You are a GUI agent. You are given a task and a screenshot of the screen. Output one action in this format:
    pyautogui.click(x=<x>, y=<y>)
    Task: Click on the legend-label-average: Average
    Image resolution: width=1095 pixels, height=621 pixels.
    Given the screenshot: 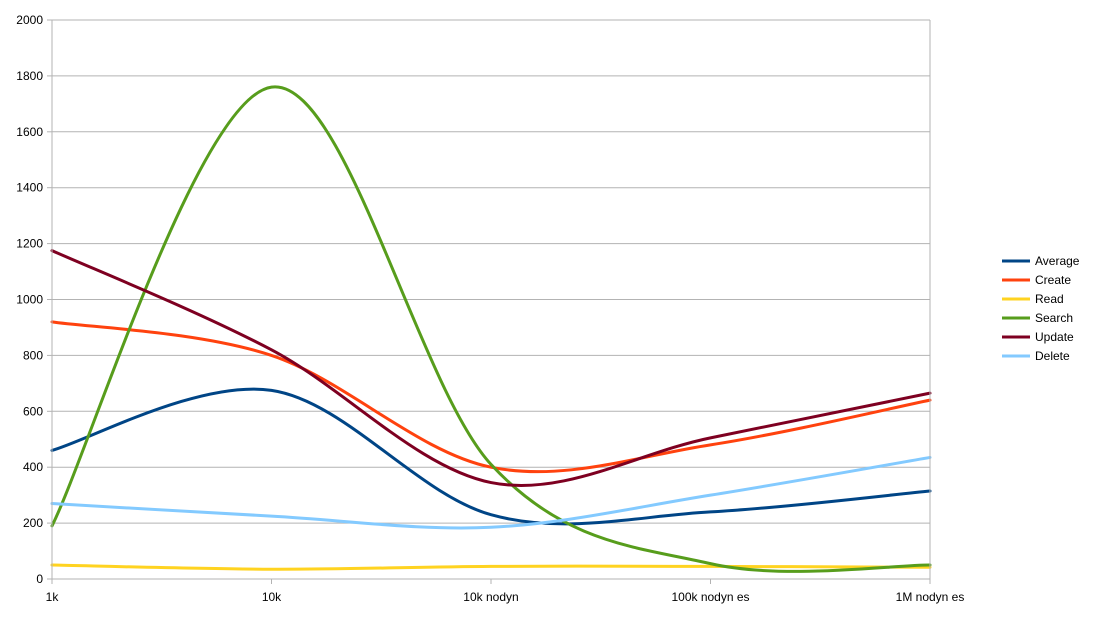 What is the action you would take?
    pyautogui.click(x=1057, y=261)
    